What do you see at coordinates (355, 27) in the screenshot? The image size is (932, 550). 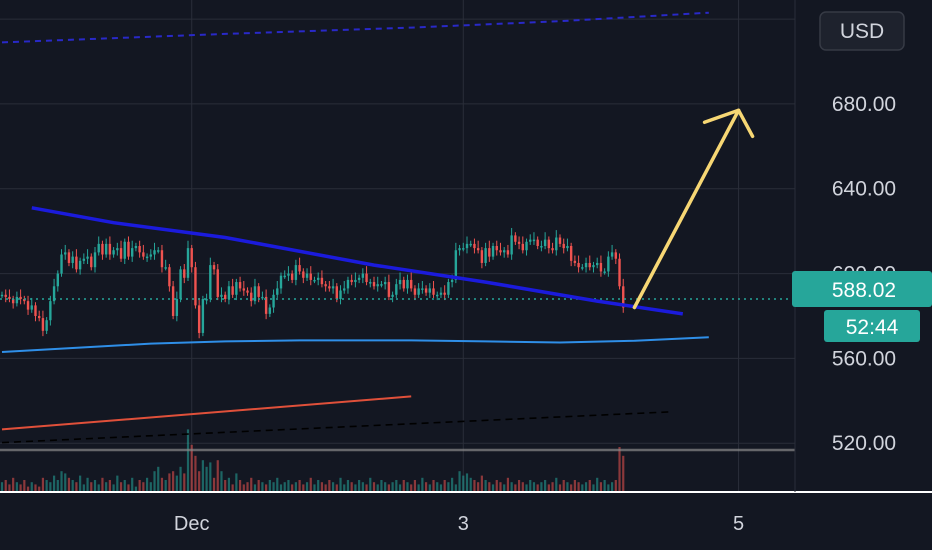 I see `channel-line` at bounding box center [355, 27].